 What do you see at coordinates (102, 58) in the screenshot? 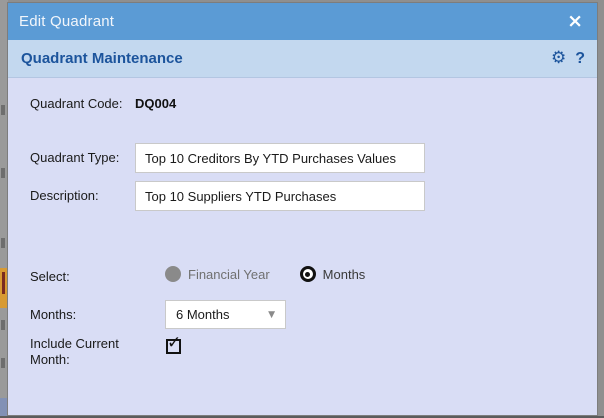
I see `page-title: Quadrant Maintenance` at bounding box center [102, 58].